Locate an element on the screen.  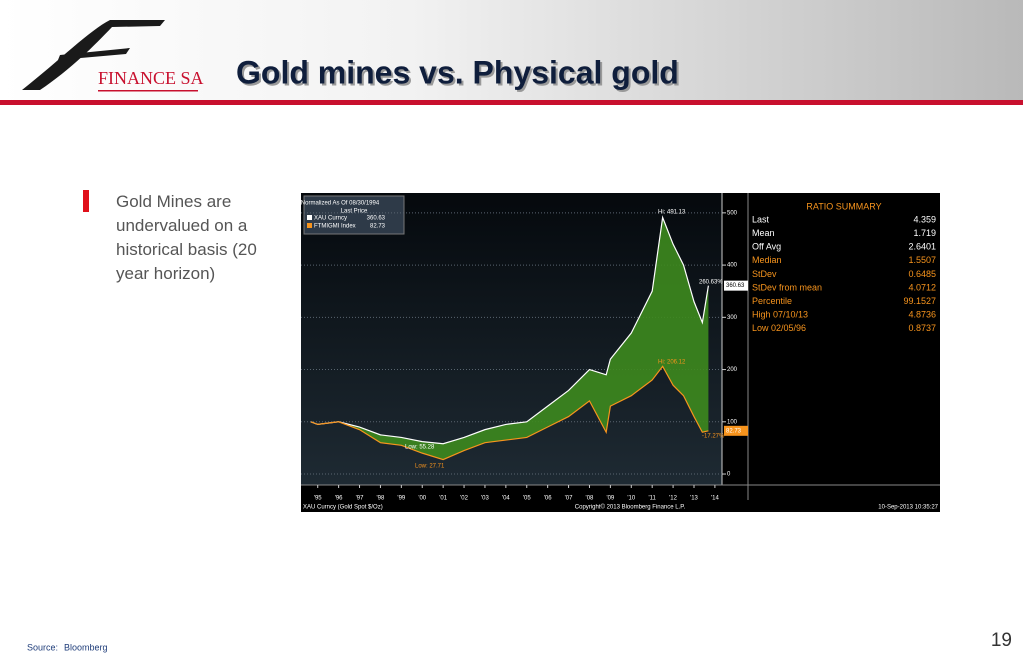
ratio-label: Last is located at coordinates (761, 219).